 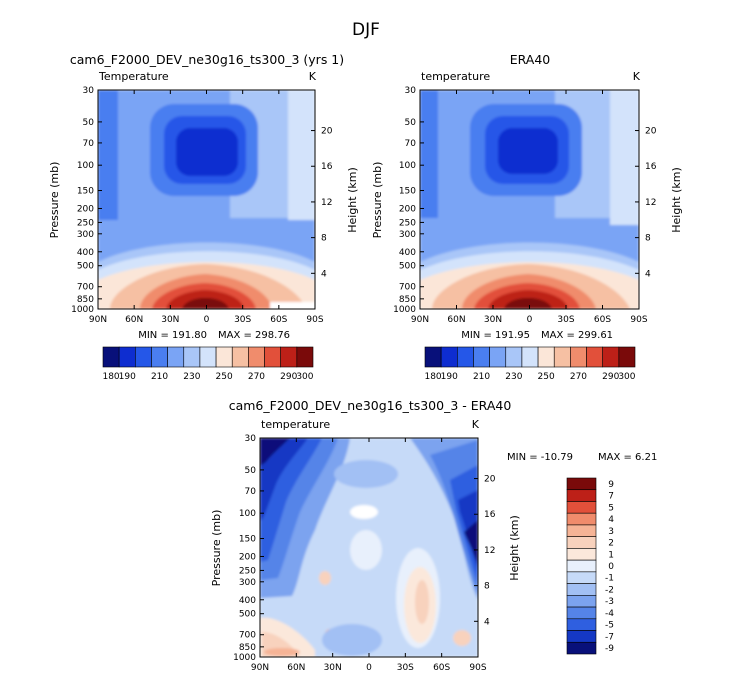 I want to click on panel-2-units-label: K, so click(x=637, y=76).